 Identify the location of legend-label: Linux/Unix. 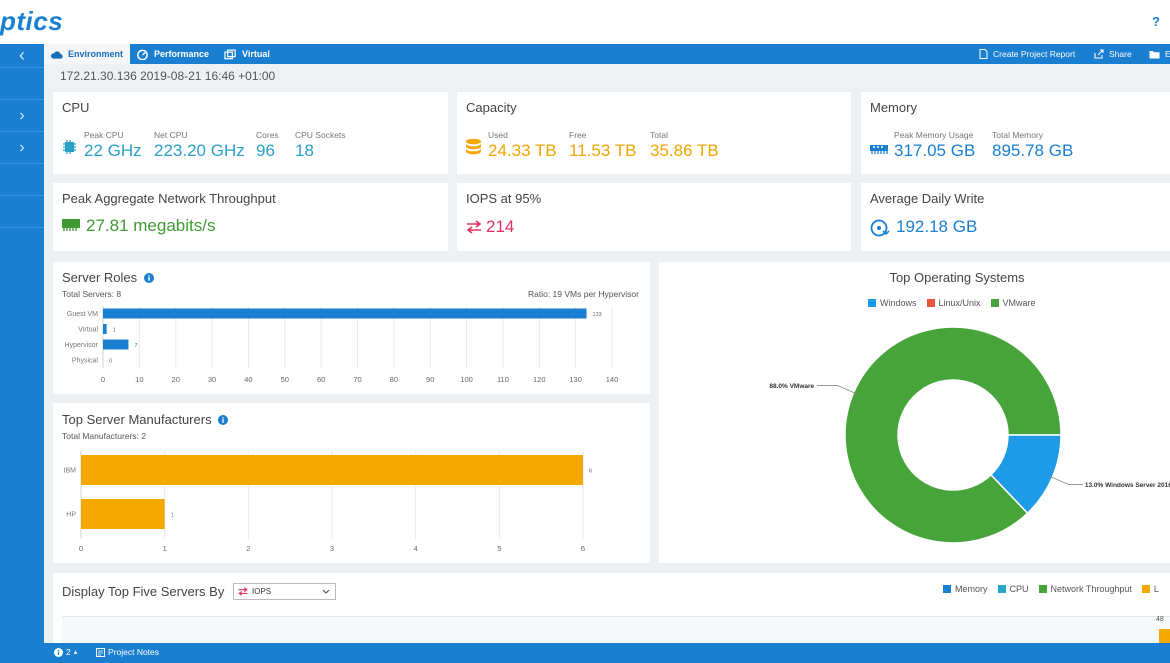
(959, 303).